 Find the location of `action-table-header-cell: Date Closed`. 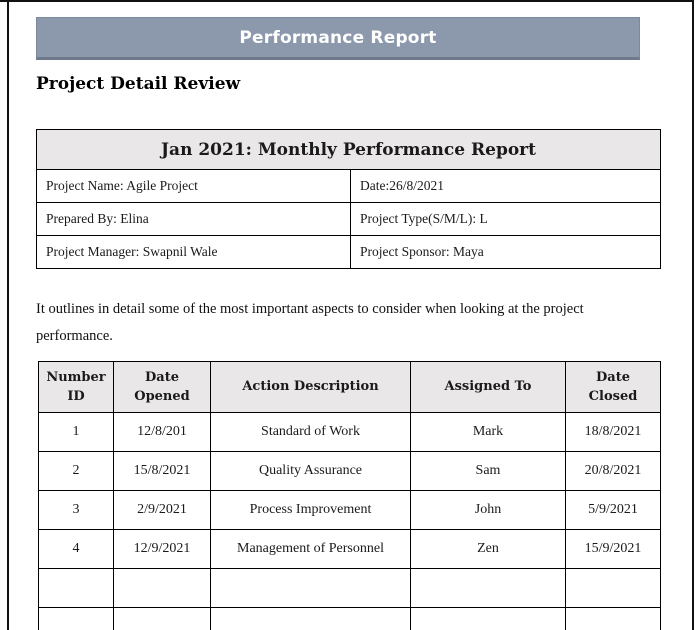

action-table-header-cell: Date Closed is located at coordinates (613, 387).